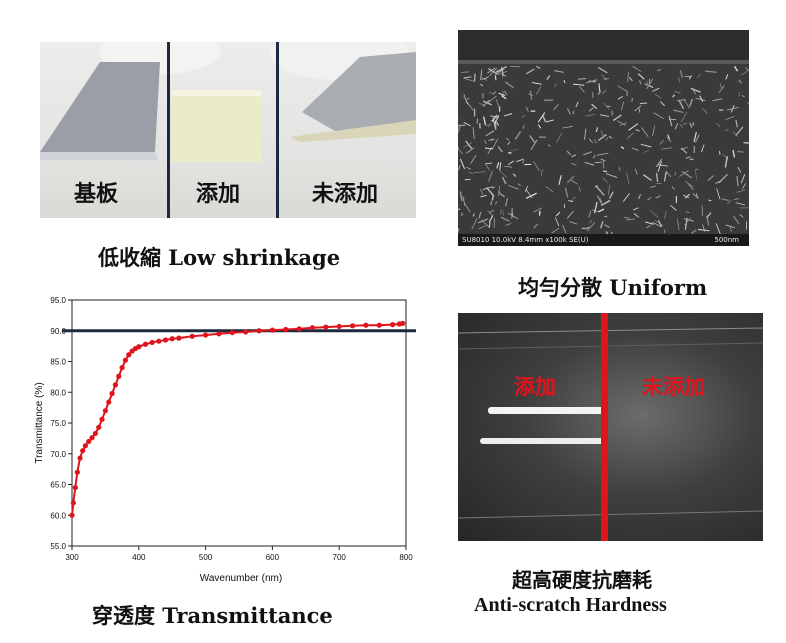 The image size is (786, 643). Describe the element at coordinates (613, 287) in the screenshot. I see `uniform-caption: 均勻分散 Uniform` at that location.